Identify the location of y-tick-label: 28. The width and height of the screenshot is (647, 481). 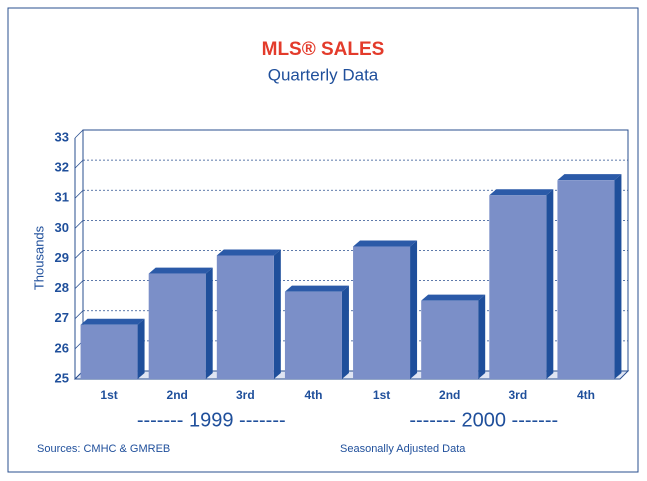
(62, 287).